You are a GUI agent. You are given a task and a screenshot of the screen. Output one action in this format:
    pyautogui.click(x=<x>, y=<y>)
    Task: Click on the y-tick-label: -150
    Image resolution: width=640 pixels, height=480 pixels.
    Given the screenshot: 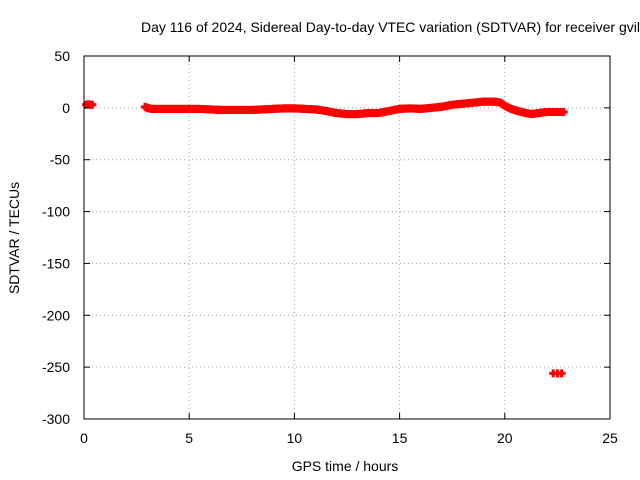 What is the action you would take?
    pyautogui.click(x=56, y=263)
    